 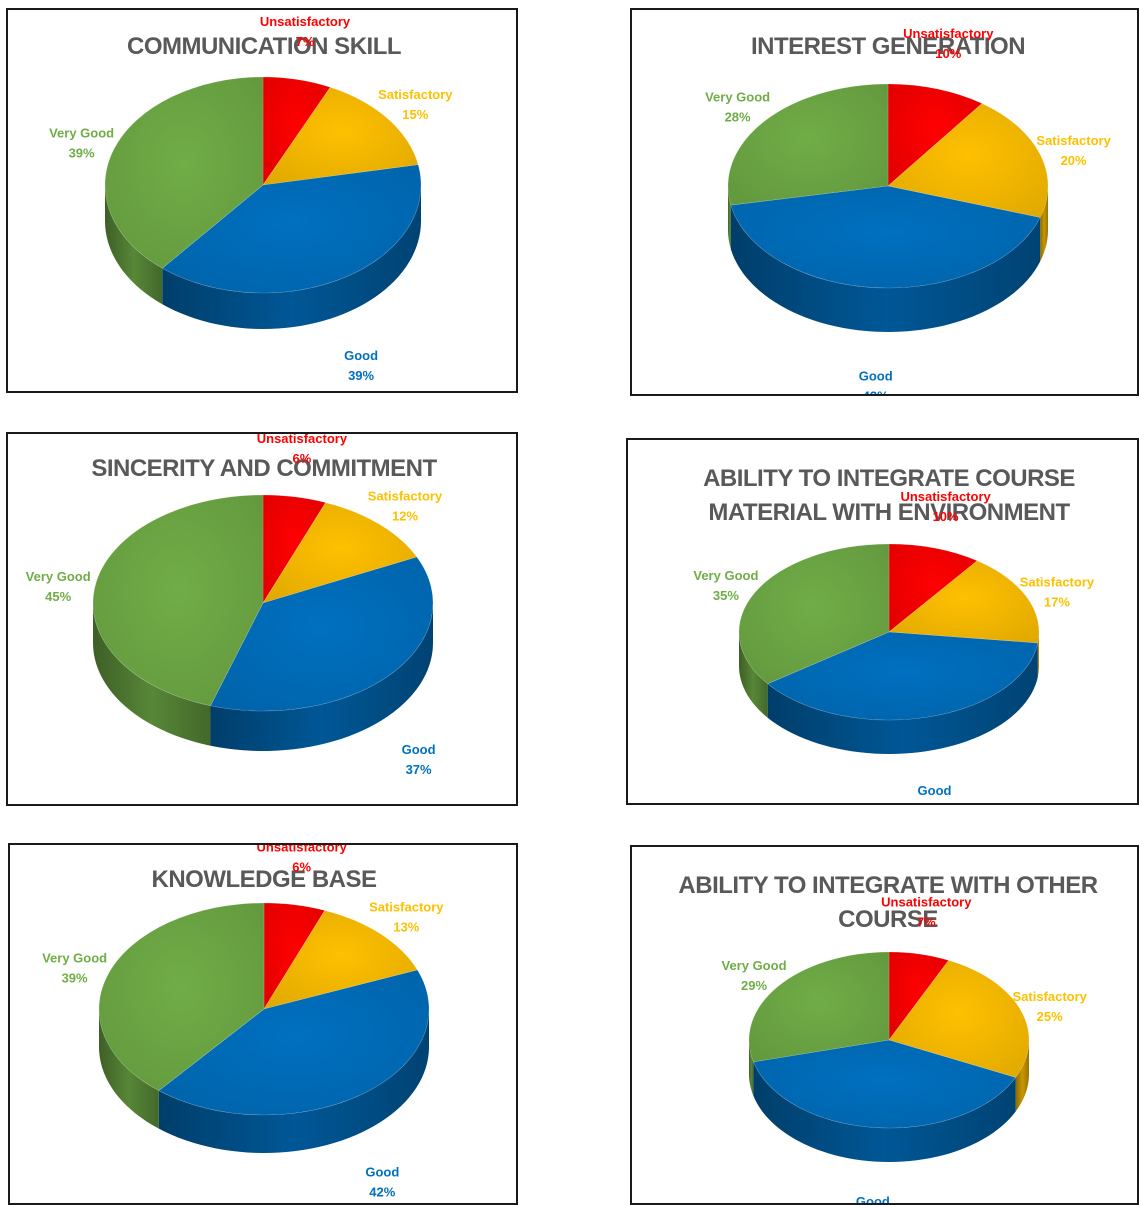 I want to click on data-label-value: 12%, so click(x=405, y=516).